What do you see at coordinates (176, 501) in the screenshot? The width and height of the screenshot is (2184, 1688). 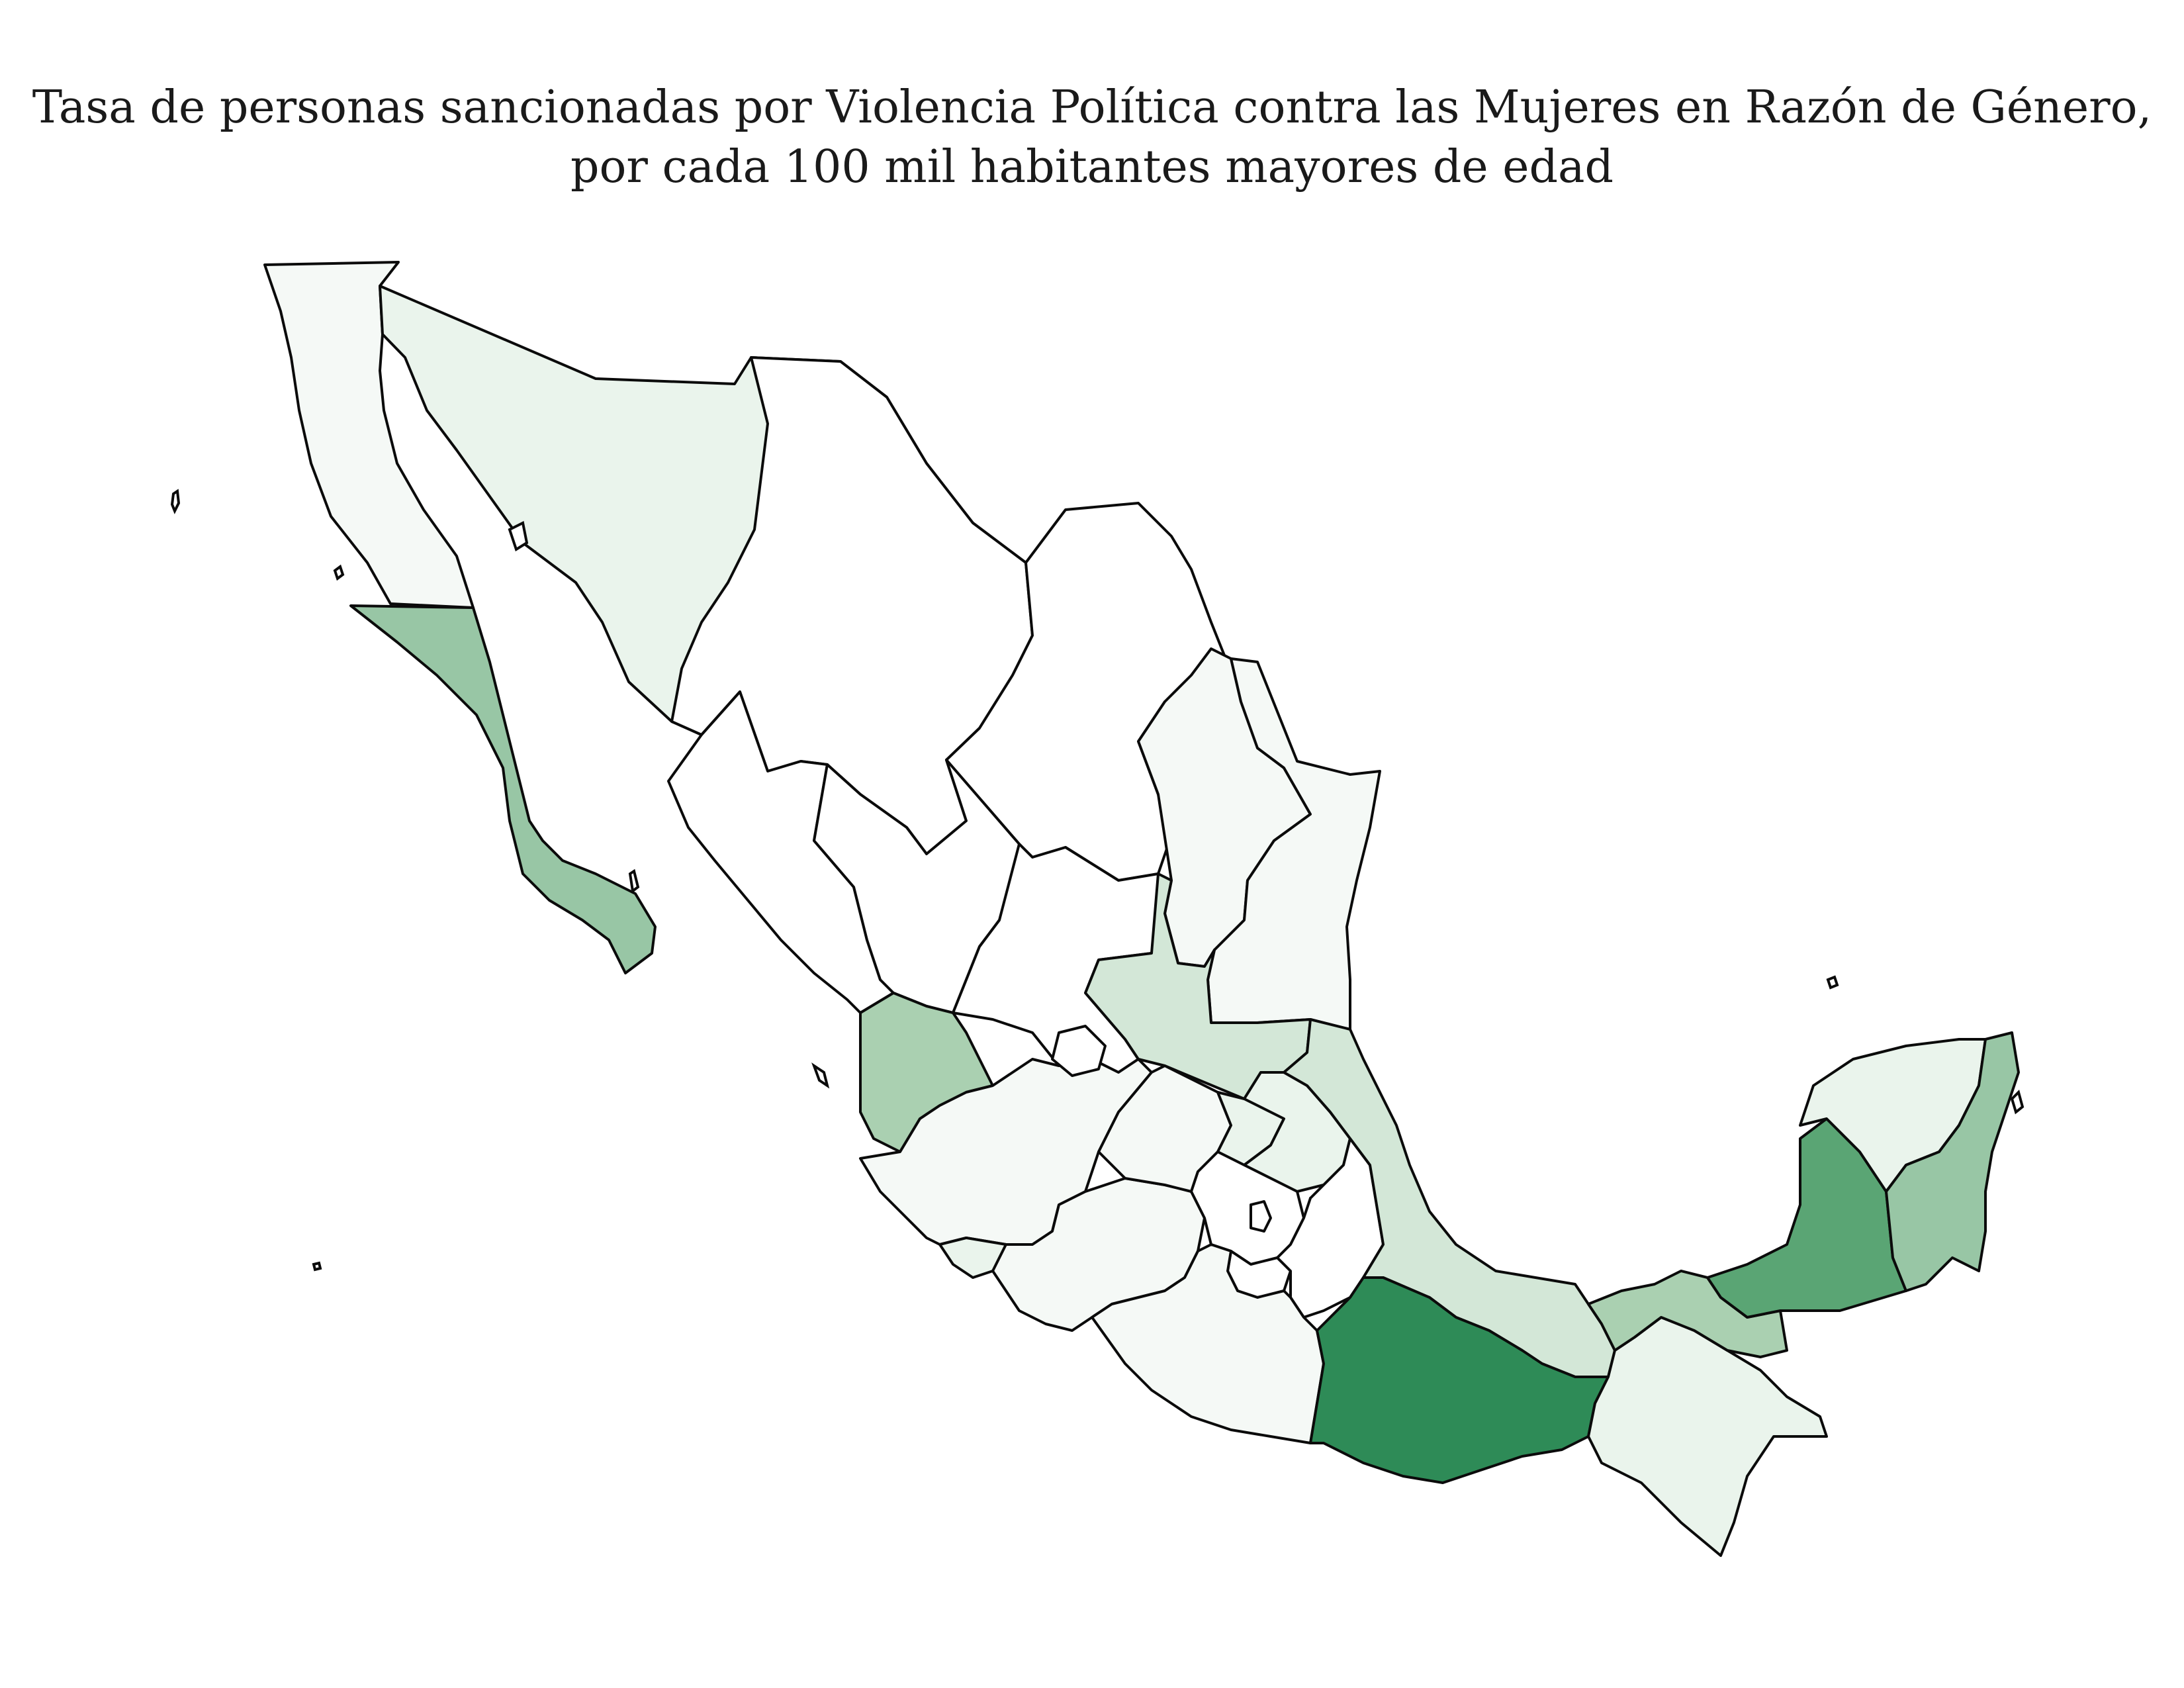 I see `island-guadalupe` at bounding box center [176, 501].